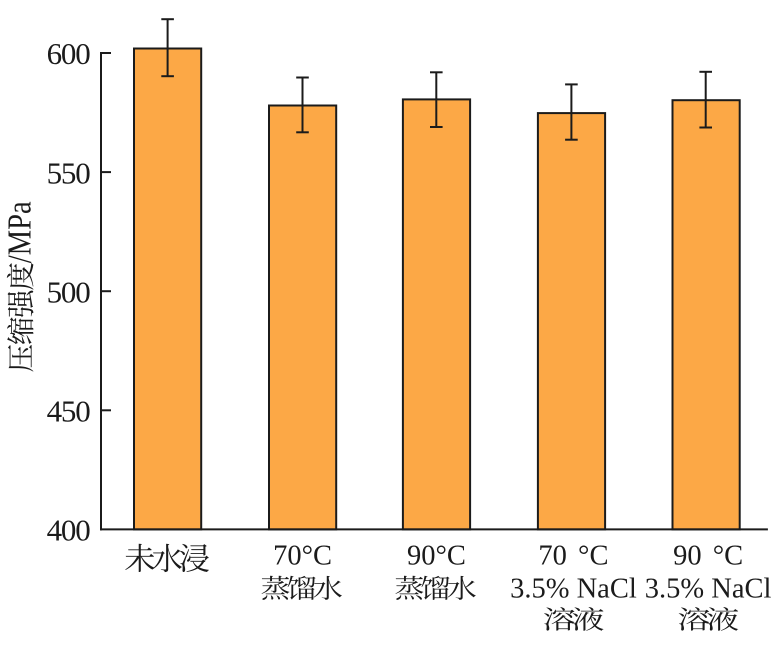 The height and width of the screenshot is (651, 780). Describe the element at coordinates (573, 555) in the screenshot. I see `svg-text: 70 °C` at that location.